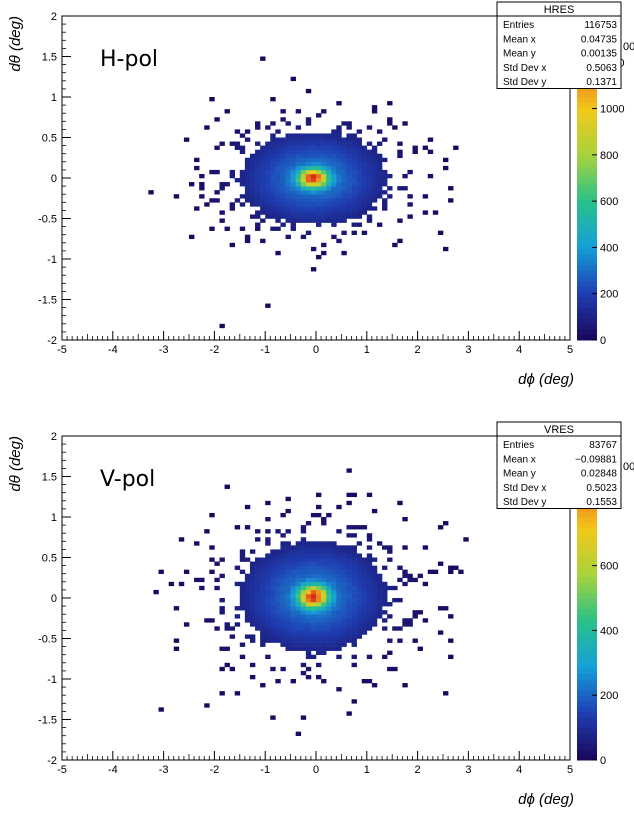 This screenshot has height=820, width=634. Describe the element at coordinates (47, 640) in the screenshot. I see `y-tick-label: -0.5` at that location.